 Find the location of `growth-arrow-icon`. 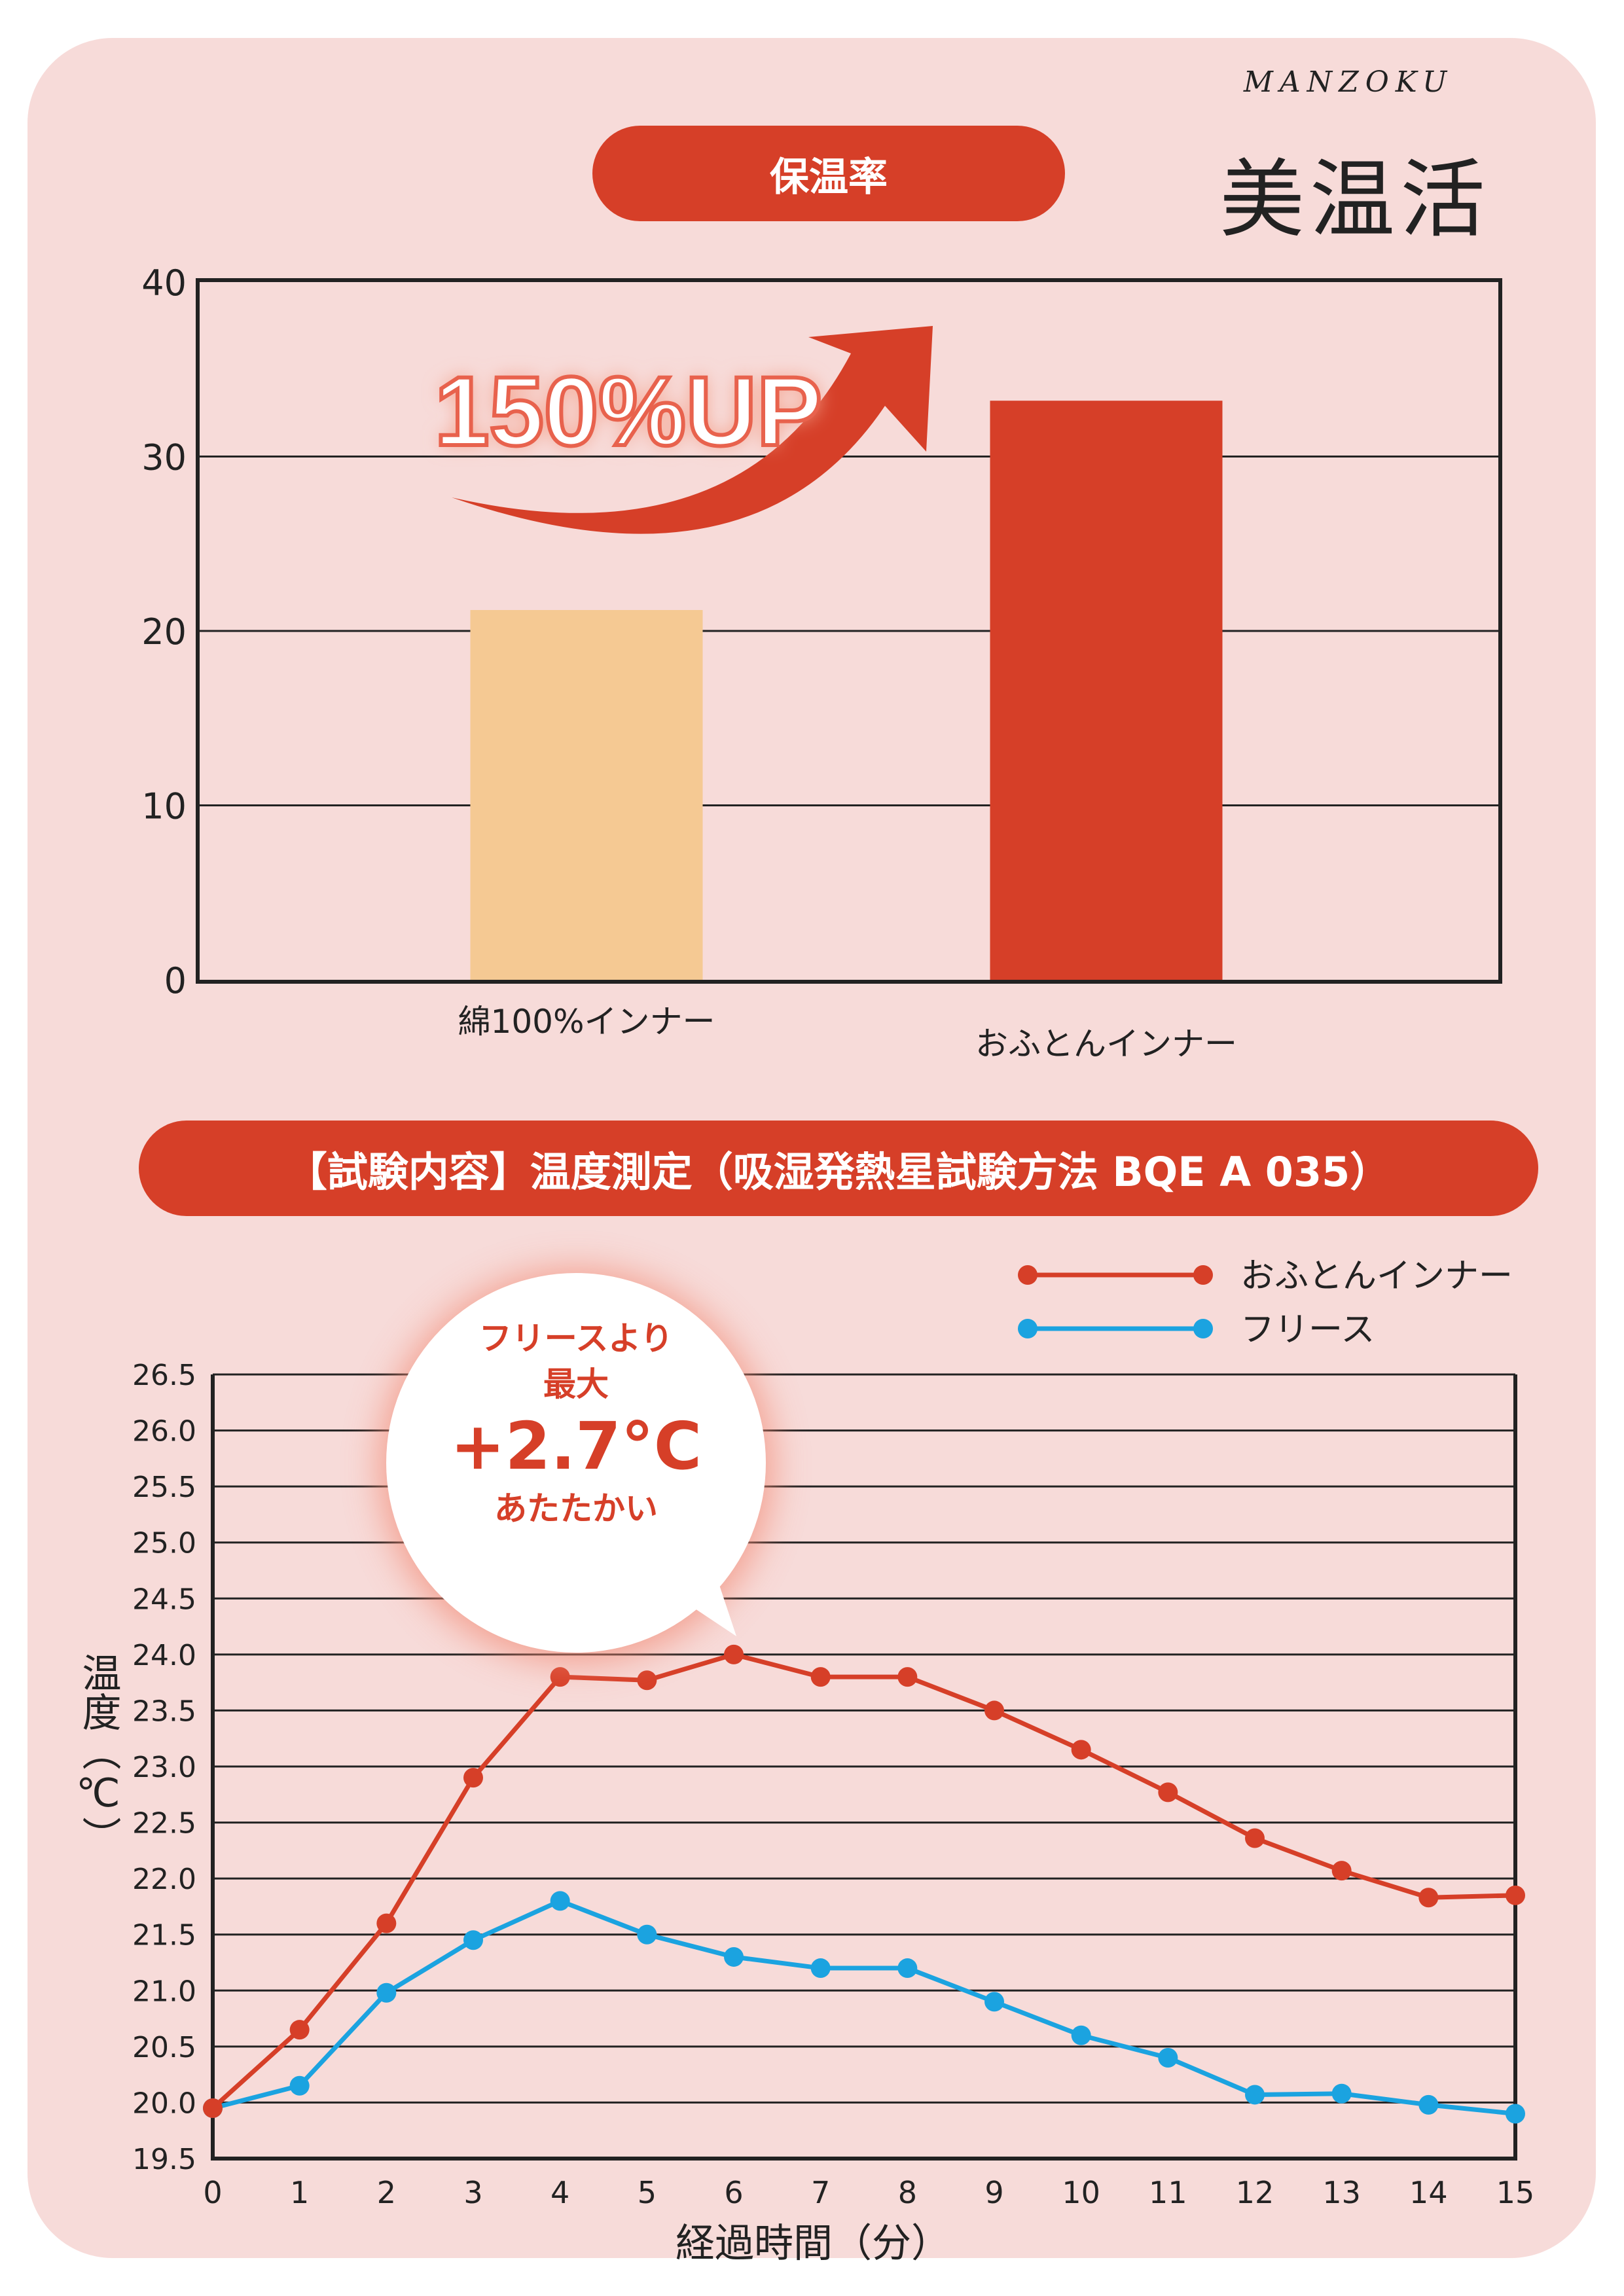

growth-arrow-icon is located at coordinates (692, 430).